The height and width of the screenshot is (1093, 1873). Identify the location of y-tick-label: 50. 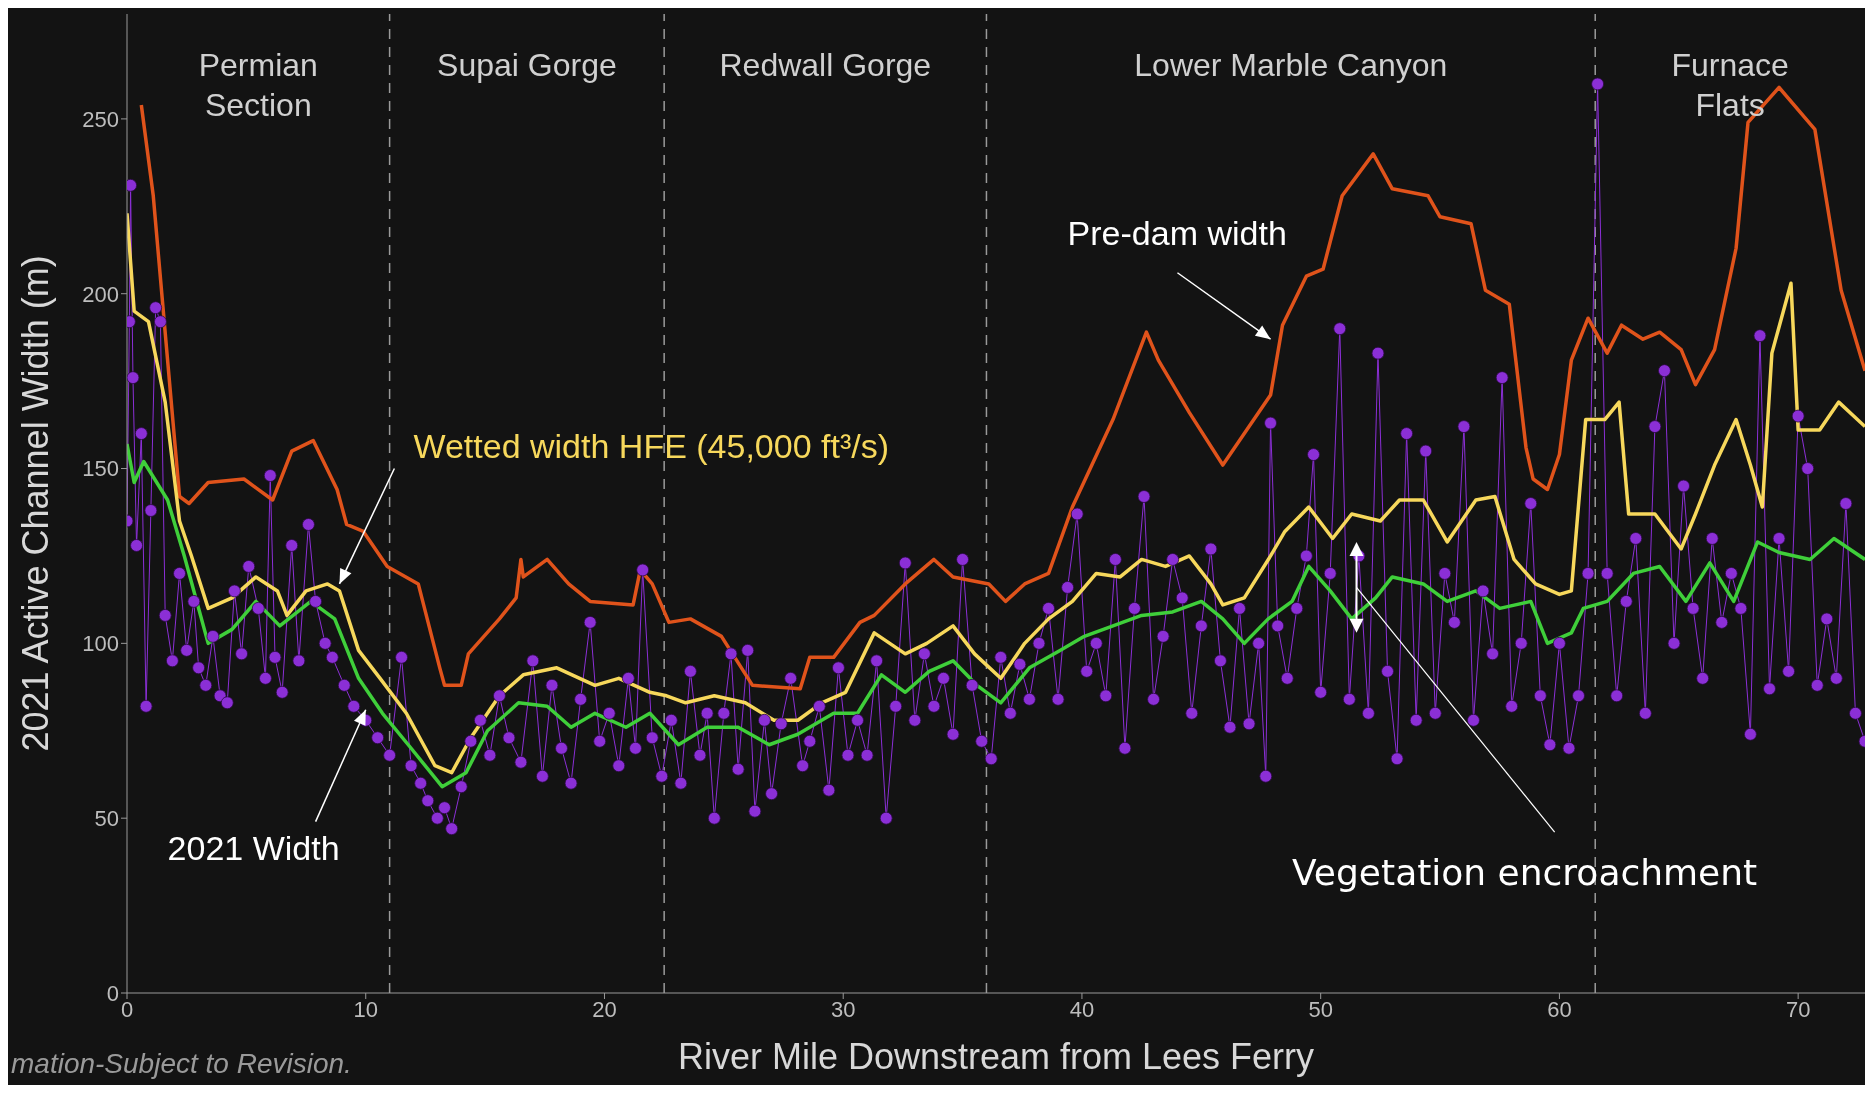
(106, 818).